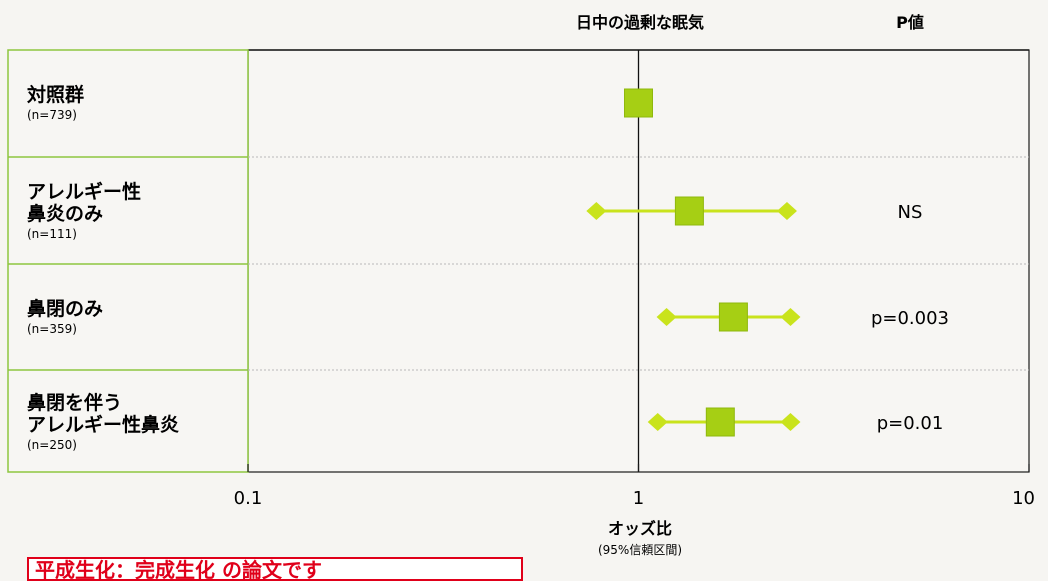 This screenshot has height=581, width=1048. Describe the element at coordinates (52, 445) in the screenshot. I see `row-n-3: (n=250)` at that location.